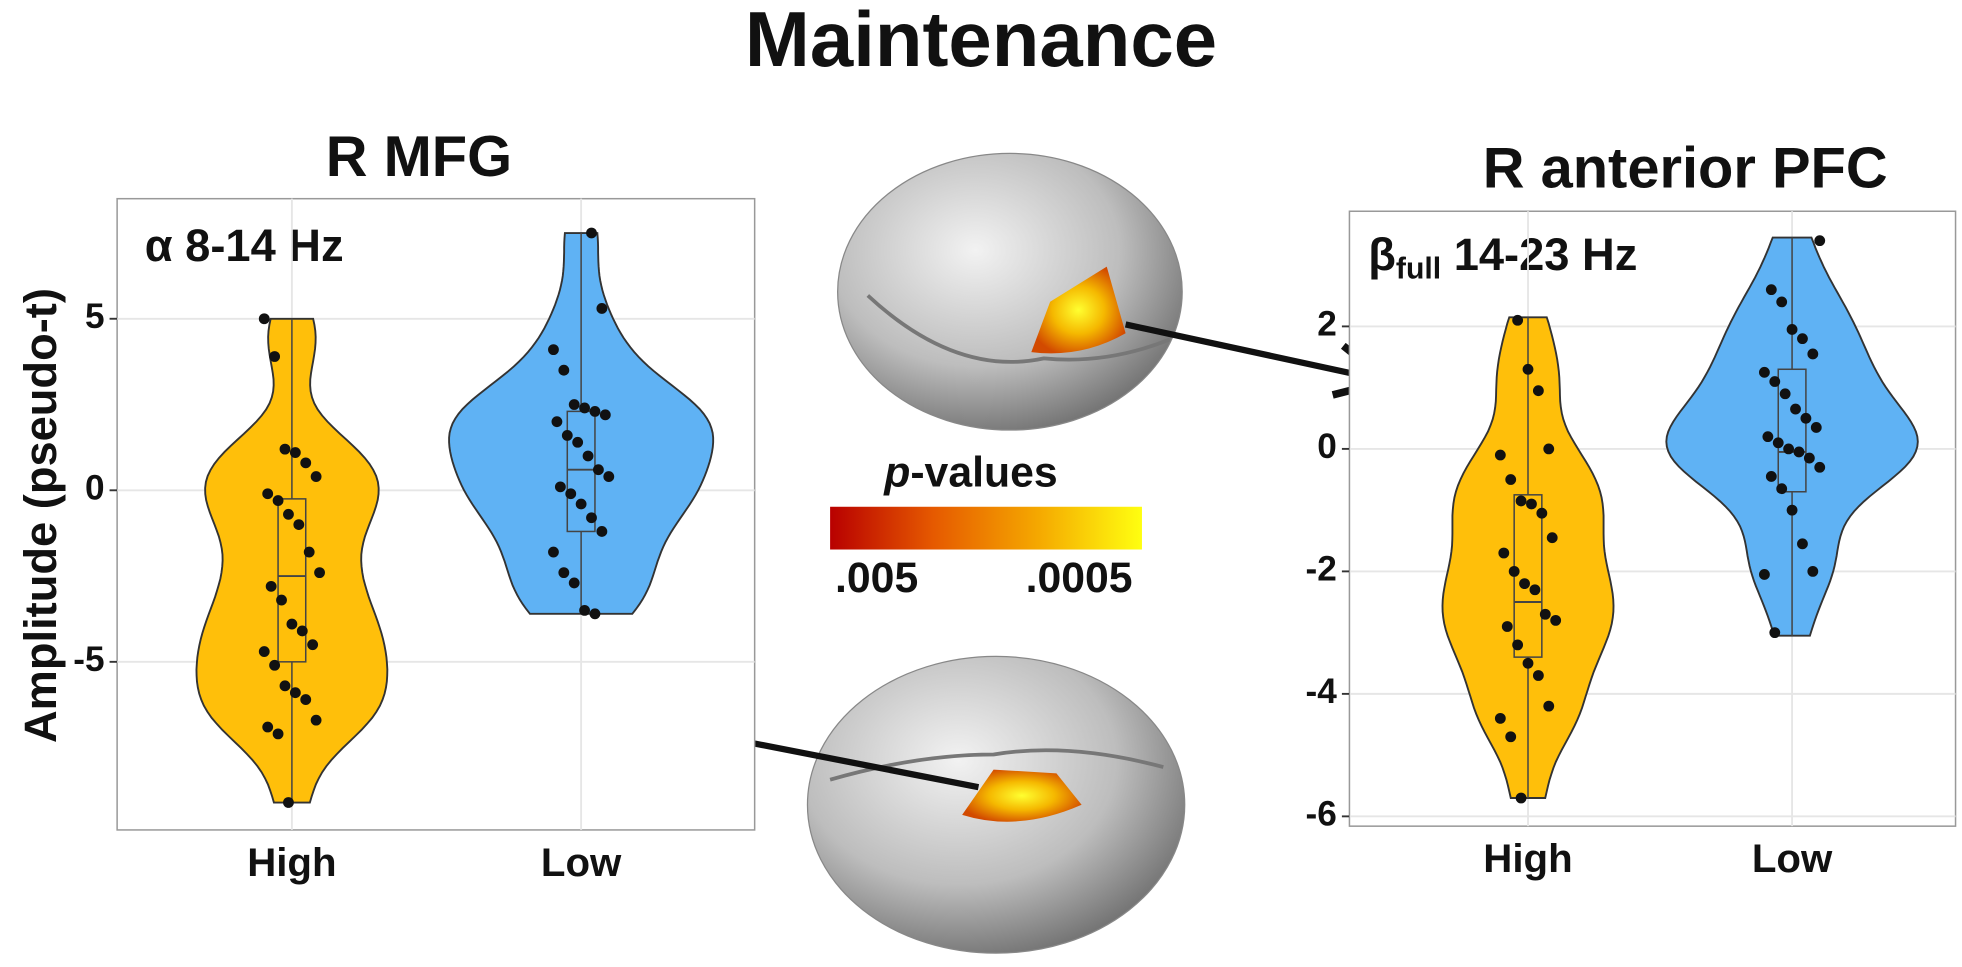 This screenshot has width=1962, height=967. Describe the element at coordinates (1079, 578) in the screenshot. I see `colorbar-tick: .0005` at that location.